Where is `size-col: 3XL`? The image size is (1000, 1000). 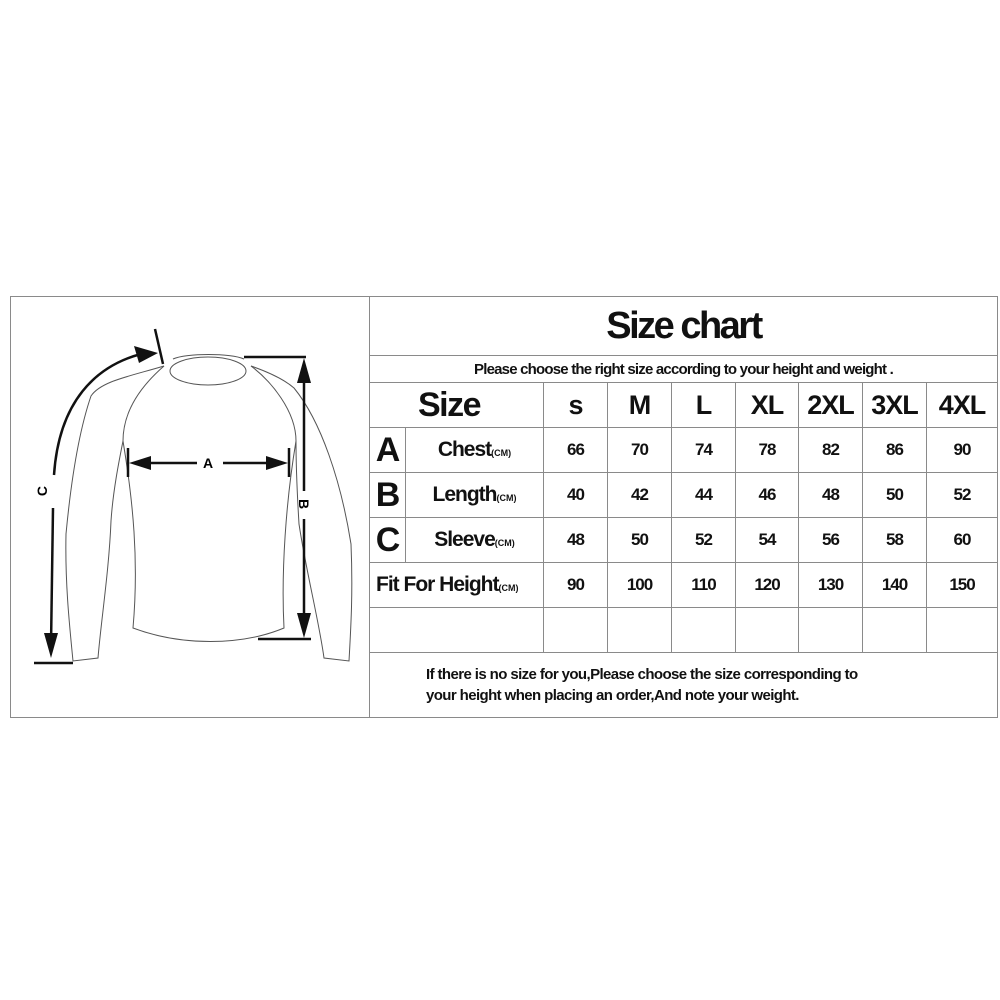
size-col: 3XL is located at coordinates (894, 405).